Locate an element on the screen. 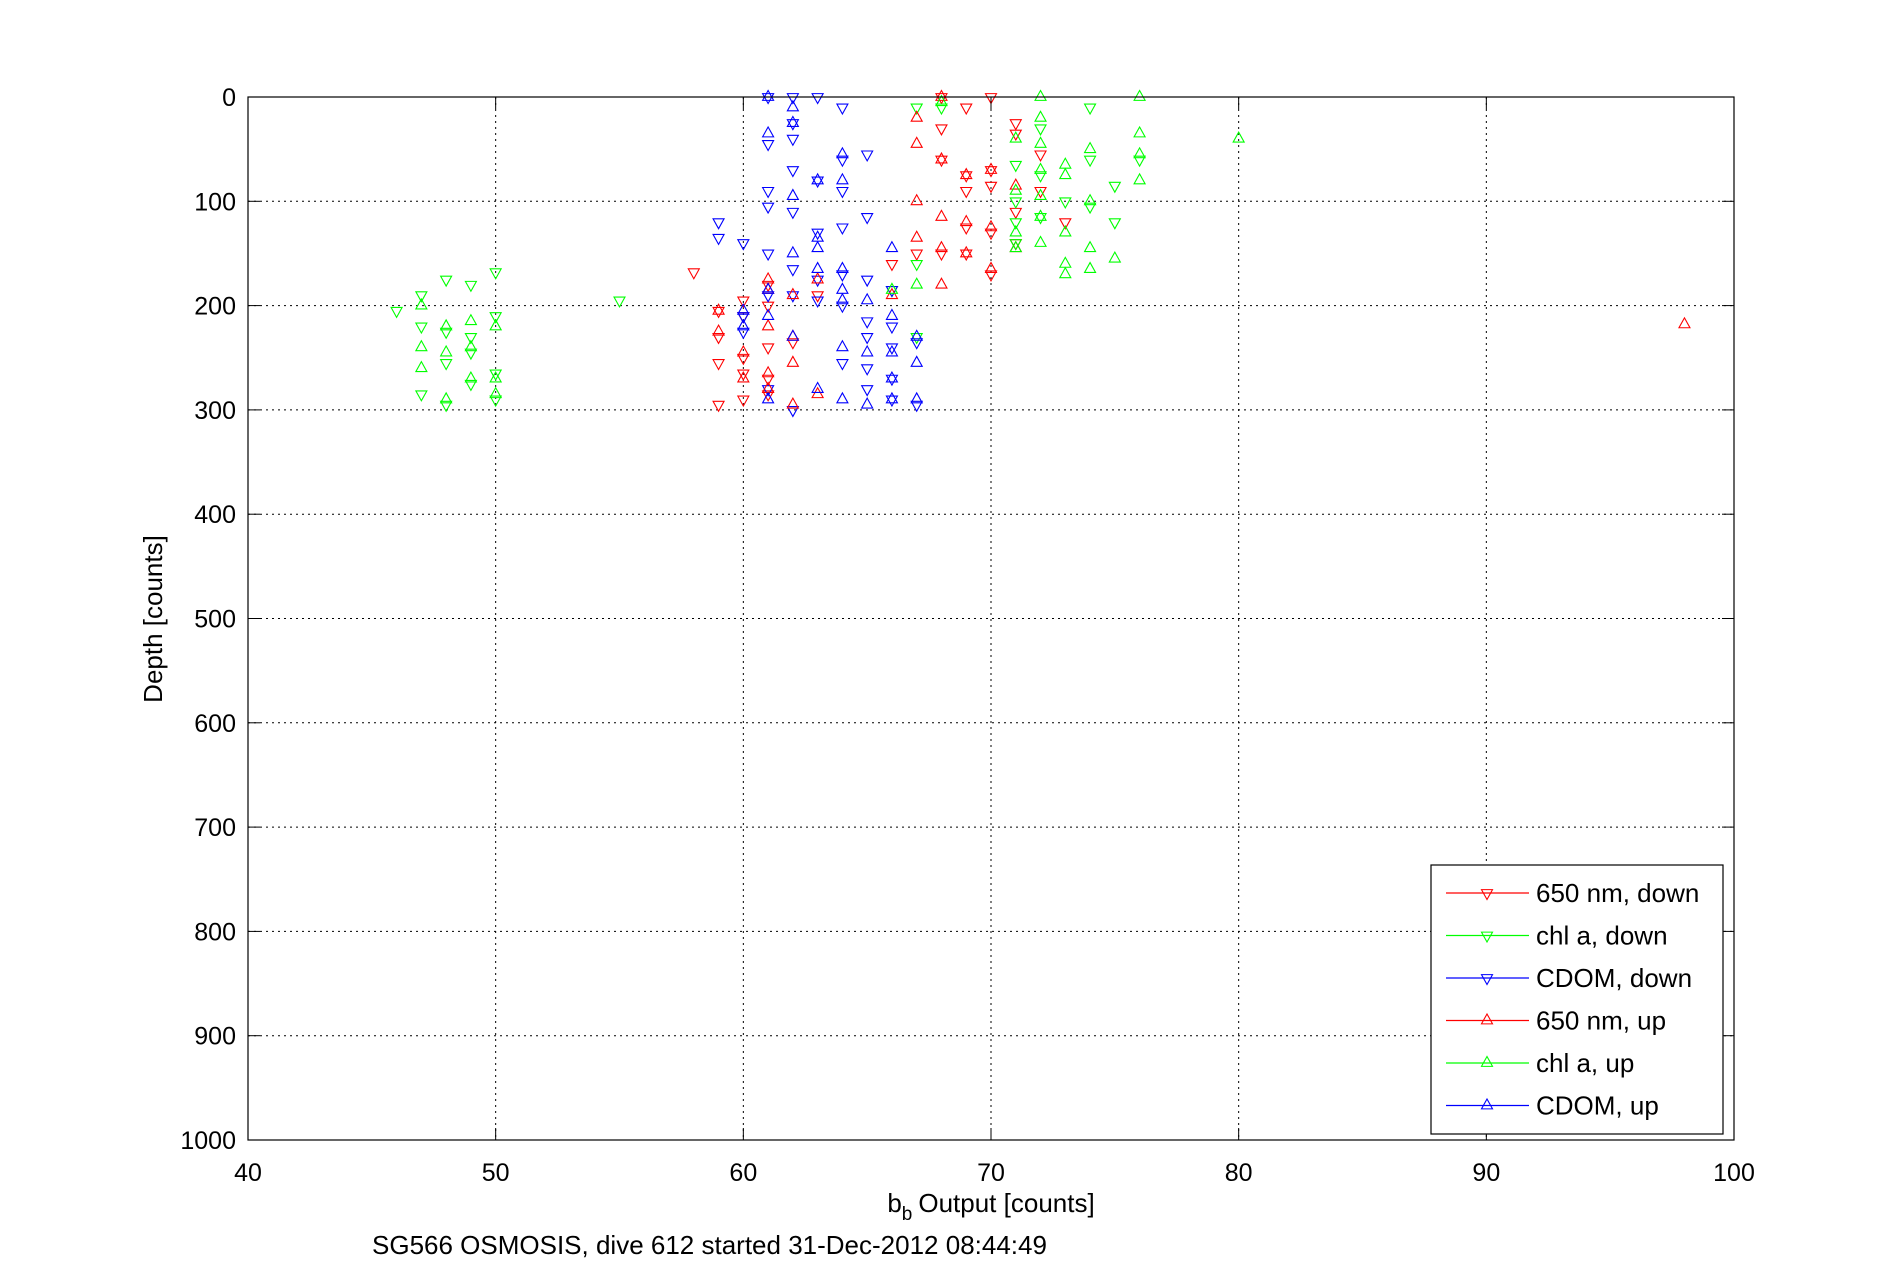 Image resolution: width=1891 pixels, height=1262 pixels. legend-label: CDOM, up is located at coordinates (1597, 1106).